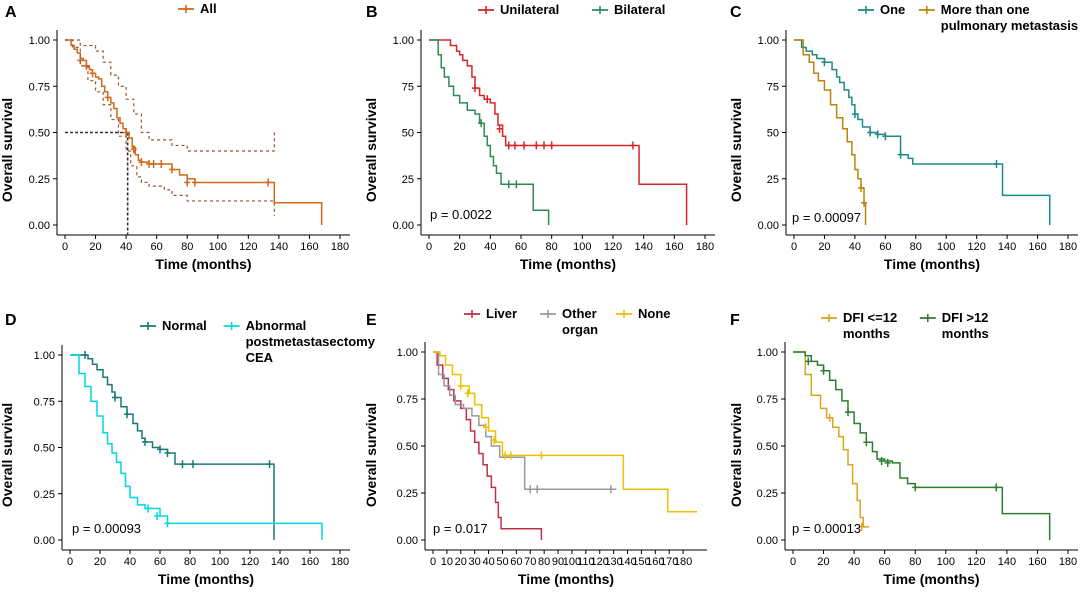 The width and height of the screenshot is (1088, 593). Describe the element at coordinates (170, 127) in the screenshot. I see `series-line-lower-ci` at that location.